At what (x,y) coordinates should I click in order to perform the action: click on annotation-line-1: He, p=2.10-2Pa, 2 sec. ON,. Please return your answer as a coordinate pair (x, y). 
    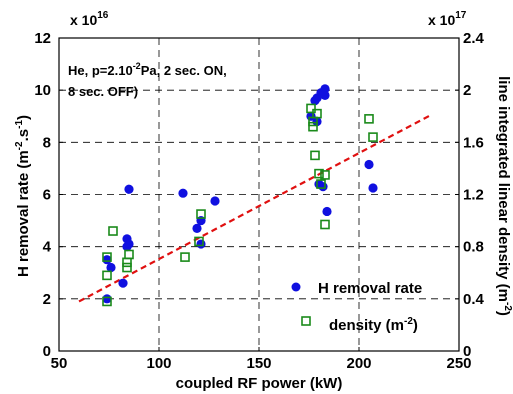
    Looking at the image, I should click on (147, 69).